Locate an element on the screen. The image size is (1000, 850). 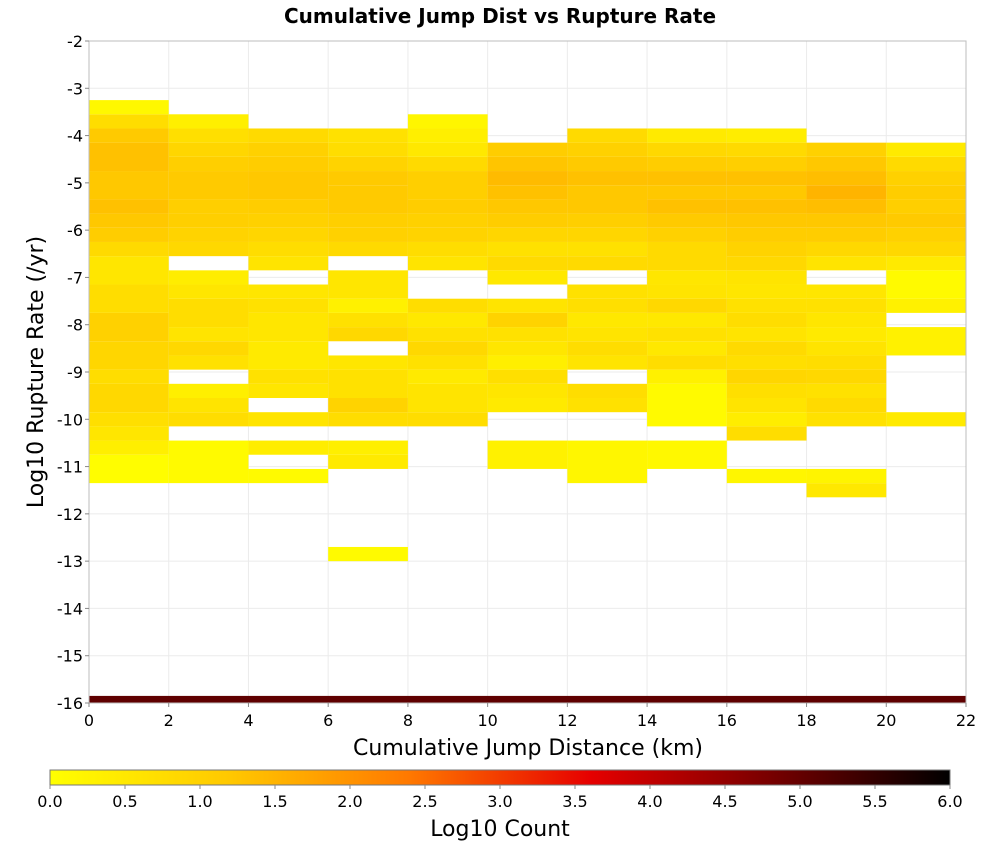
x-tick-label: 10 is located at coordinates (487, 720).